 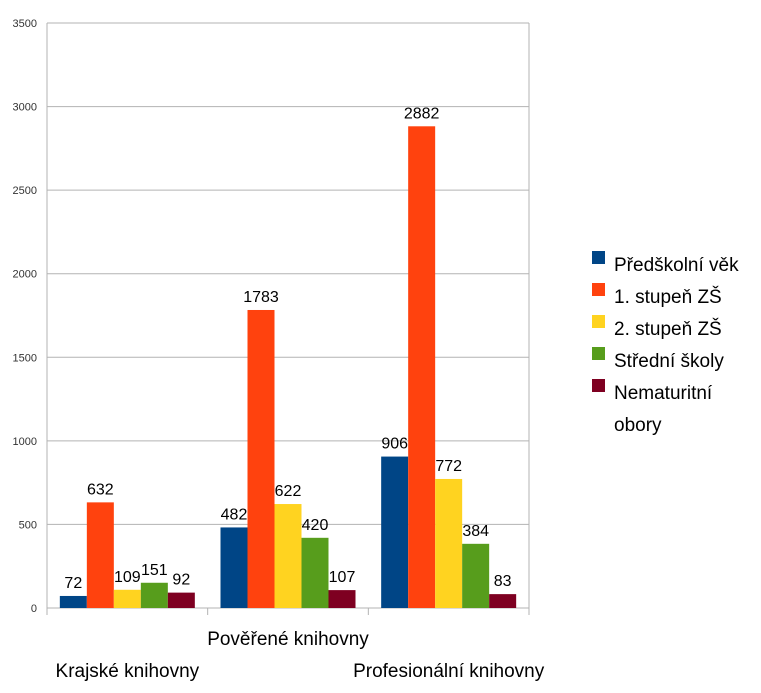 I want to click on legend-item: Střední školy, so click(x=674, y=362).